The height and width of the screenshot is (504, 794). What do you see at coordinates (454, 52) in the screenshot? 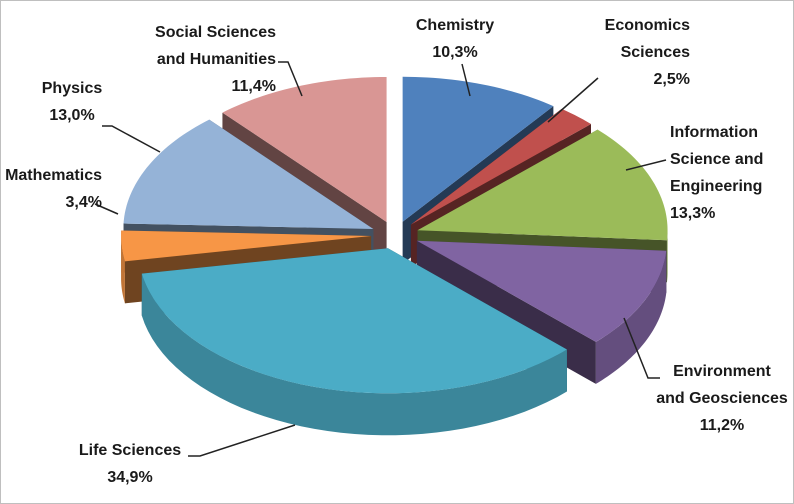
I see `value-label: 10,3%` at bounding box center [454, 52].